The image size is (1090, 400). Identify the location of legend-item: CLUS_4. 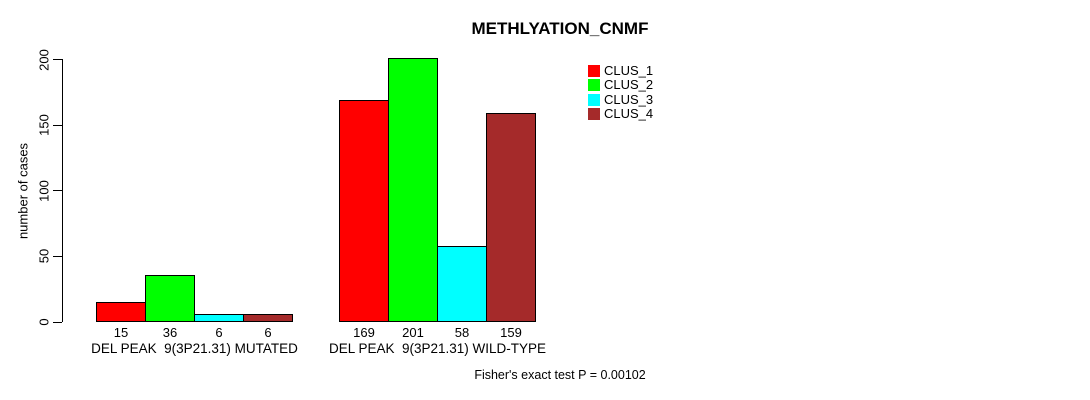
(621, 113).